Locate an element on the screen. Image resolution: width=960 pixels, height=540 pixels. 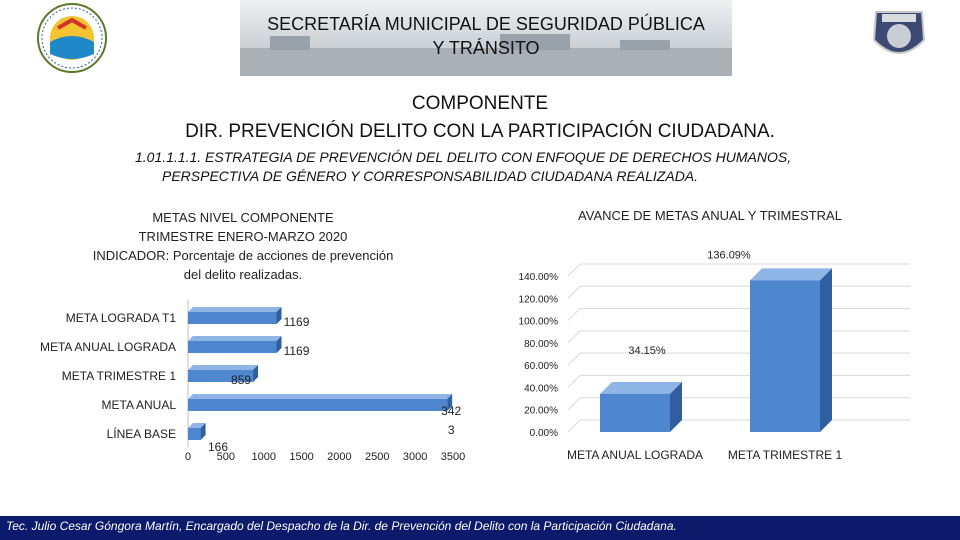
data-label: 34.15% is located at coordinates (647, 351).